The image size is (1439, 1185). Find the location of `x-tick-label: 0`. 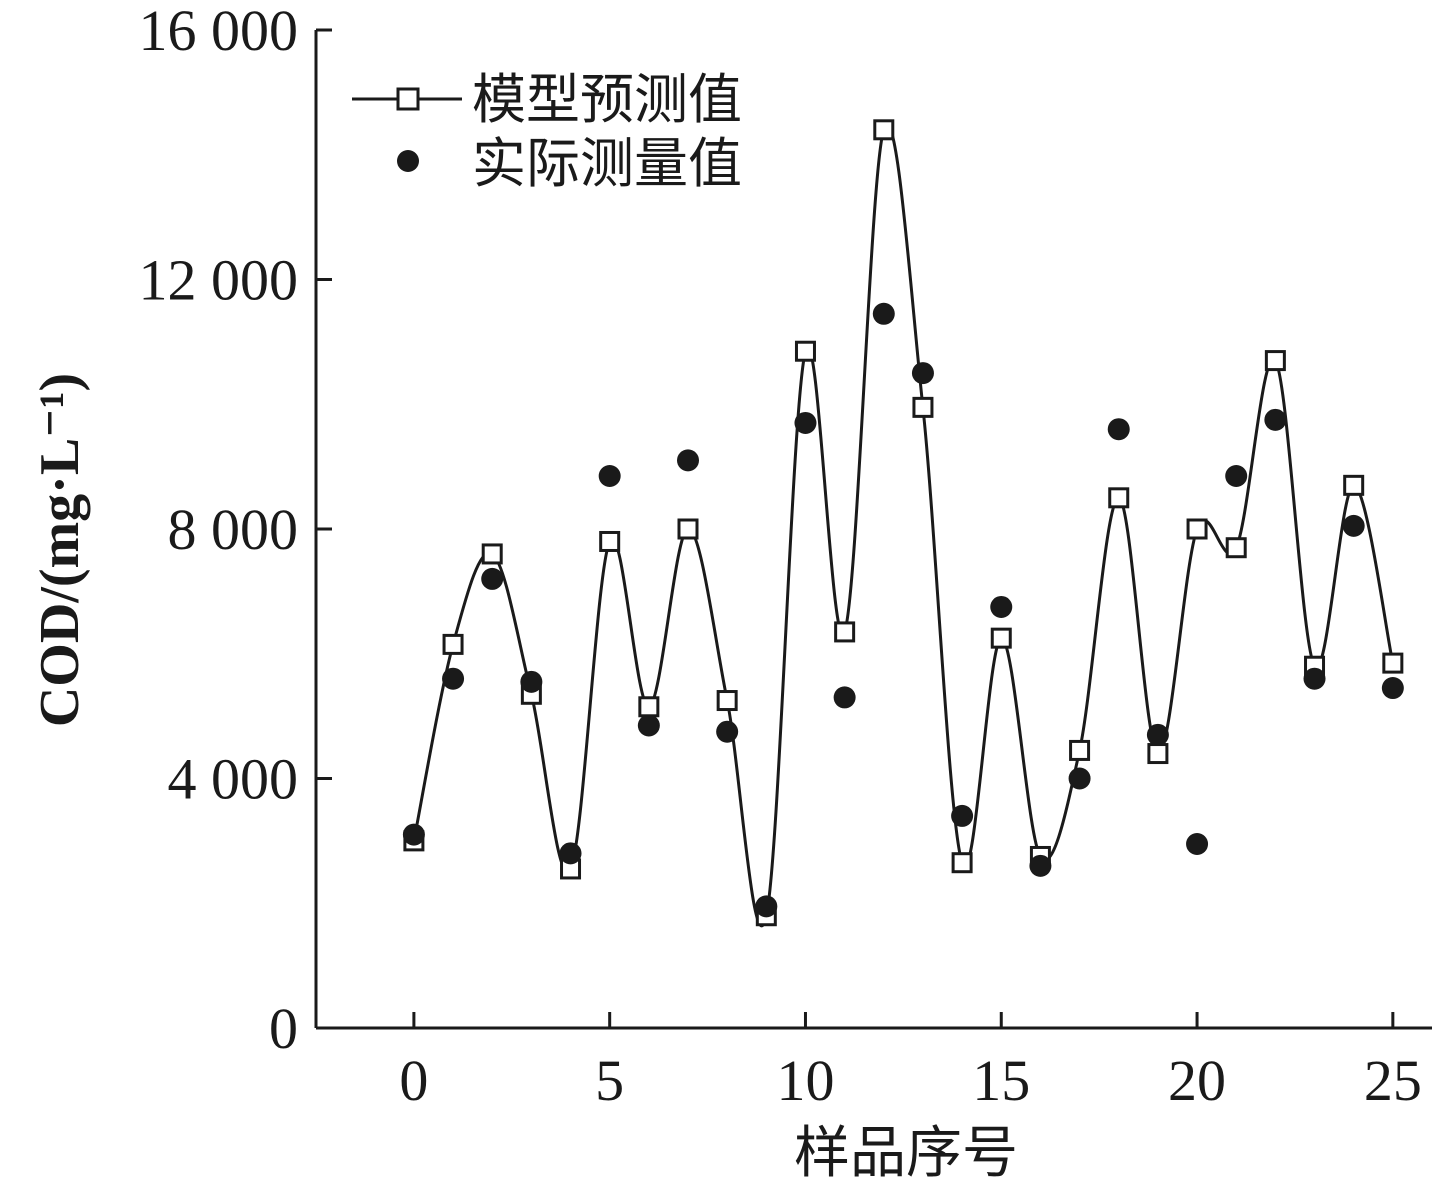

x-tick-label: 0 is located at coordinates (413, 1080).